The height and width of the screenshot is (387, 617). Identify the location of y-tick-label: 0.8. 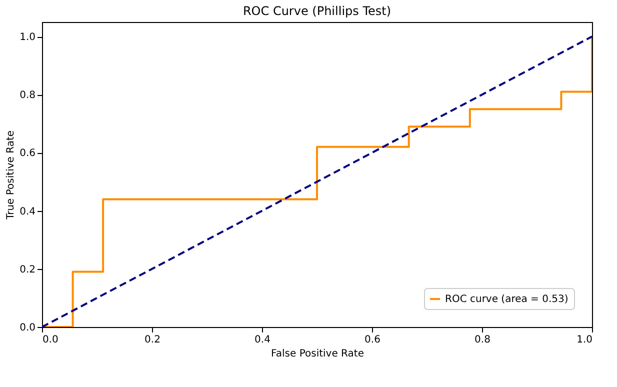
(28, 96).